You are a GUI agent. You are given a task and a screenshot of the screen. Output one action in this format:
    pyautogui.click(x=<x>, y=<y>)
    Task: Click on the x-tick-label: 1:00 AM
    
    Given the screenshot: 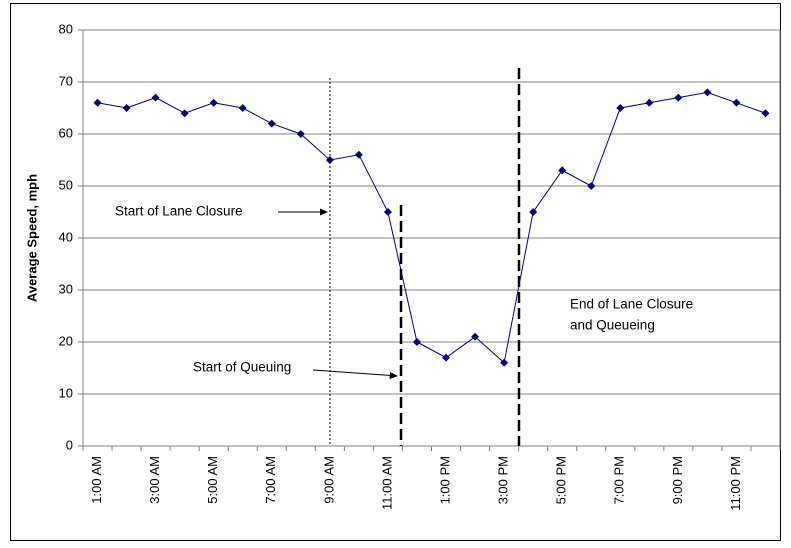 What is the action you would take?
    pyautogui.click(x=96, y=480)
    